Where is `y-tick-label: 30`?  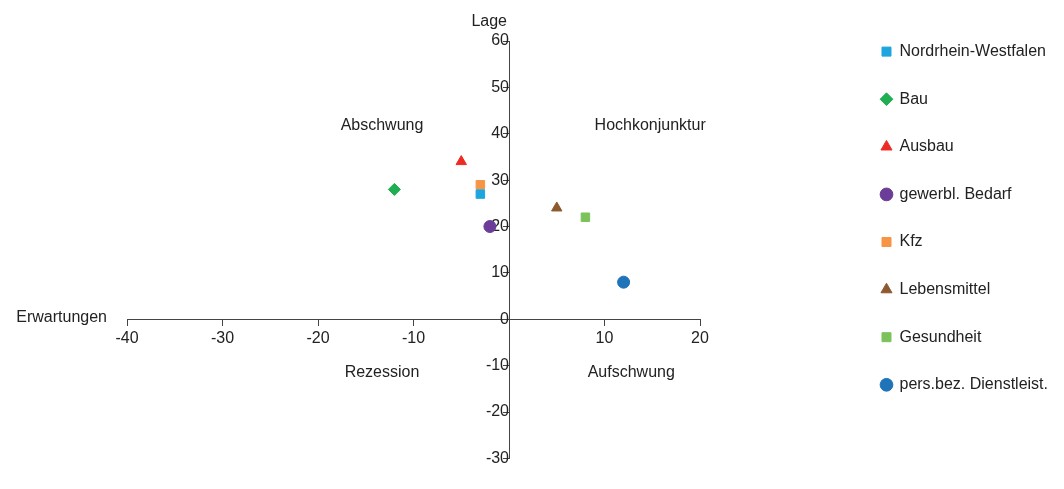
y-tick-label: 30 is located at coordinates (500, 179).